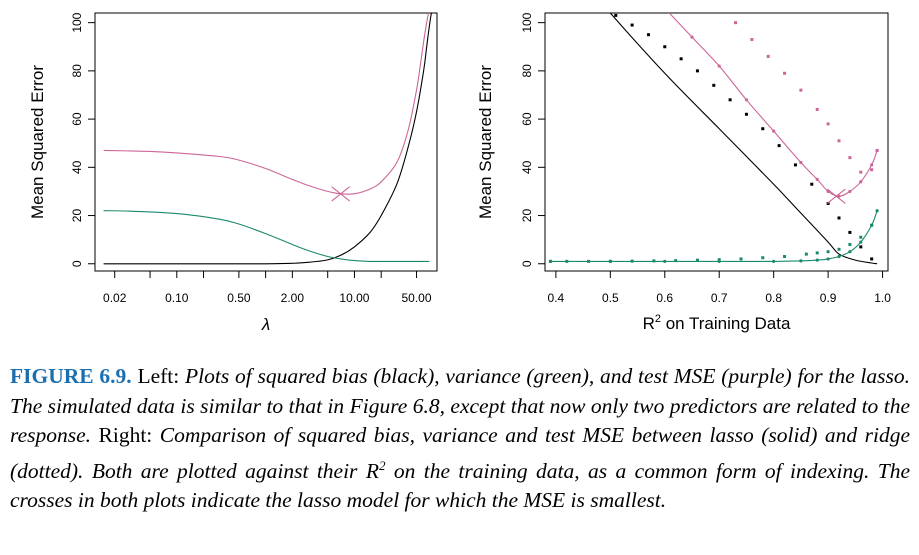 The image size is (919, 555). I want to click on x-tick-label: 2.00, so click(293, 298).